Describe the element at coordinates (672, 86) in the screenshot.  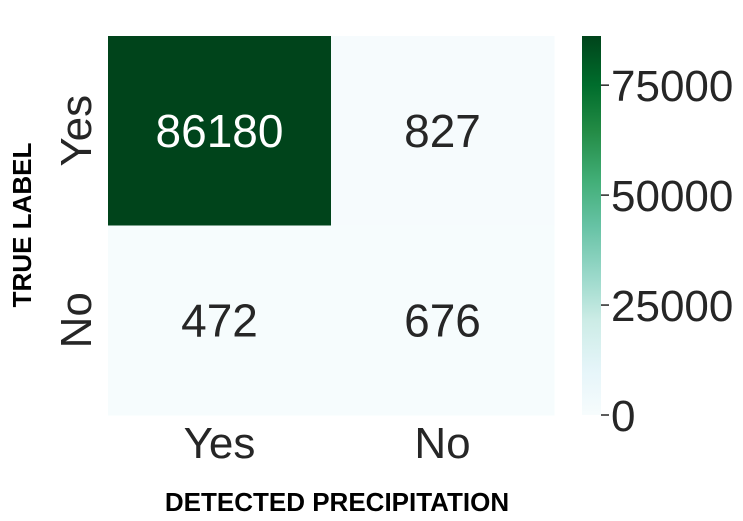
I see `colorbar-tick-label: 75000` at that location.